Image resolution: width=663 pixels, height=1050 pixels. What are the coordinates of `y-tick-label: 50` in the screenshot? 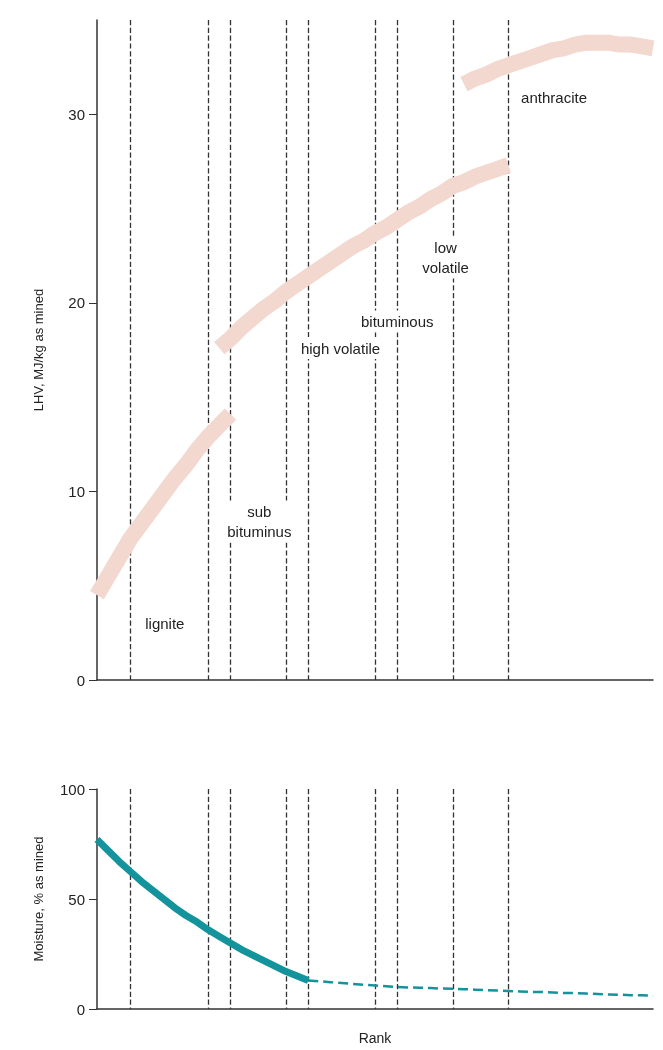 It's located at (76, 899).